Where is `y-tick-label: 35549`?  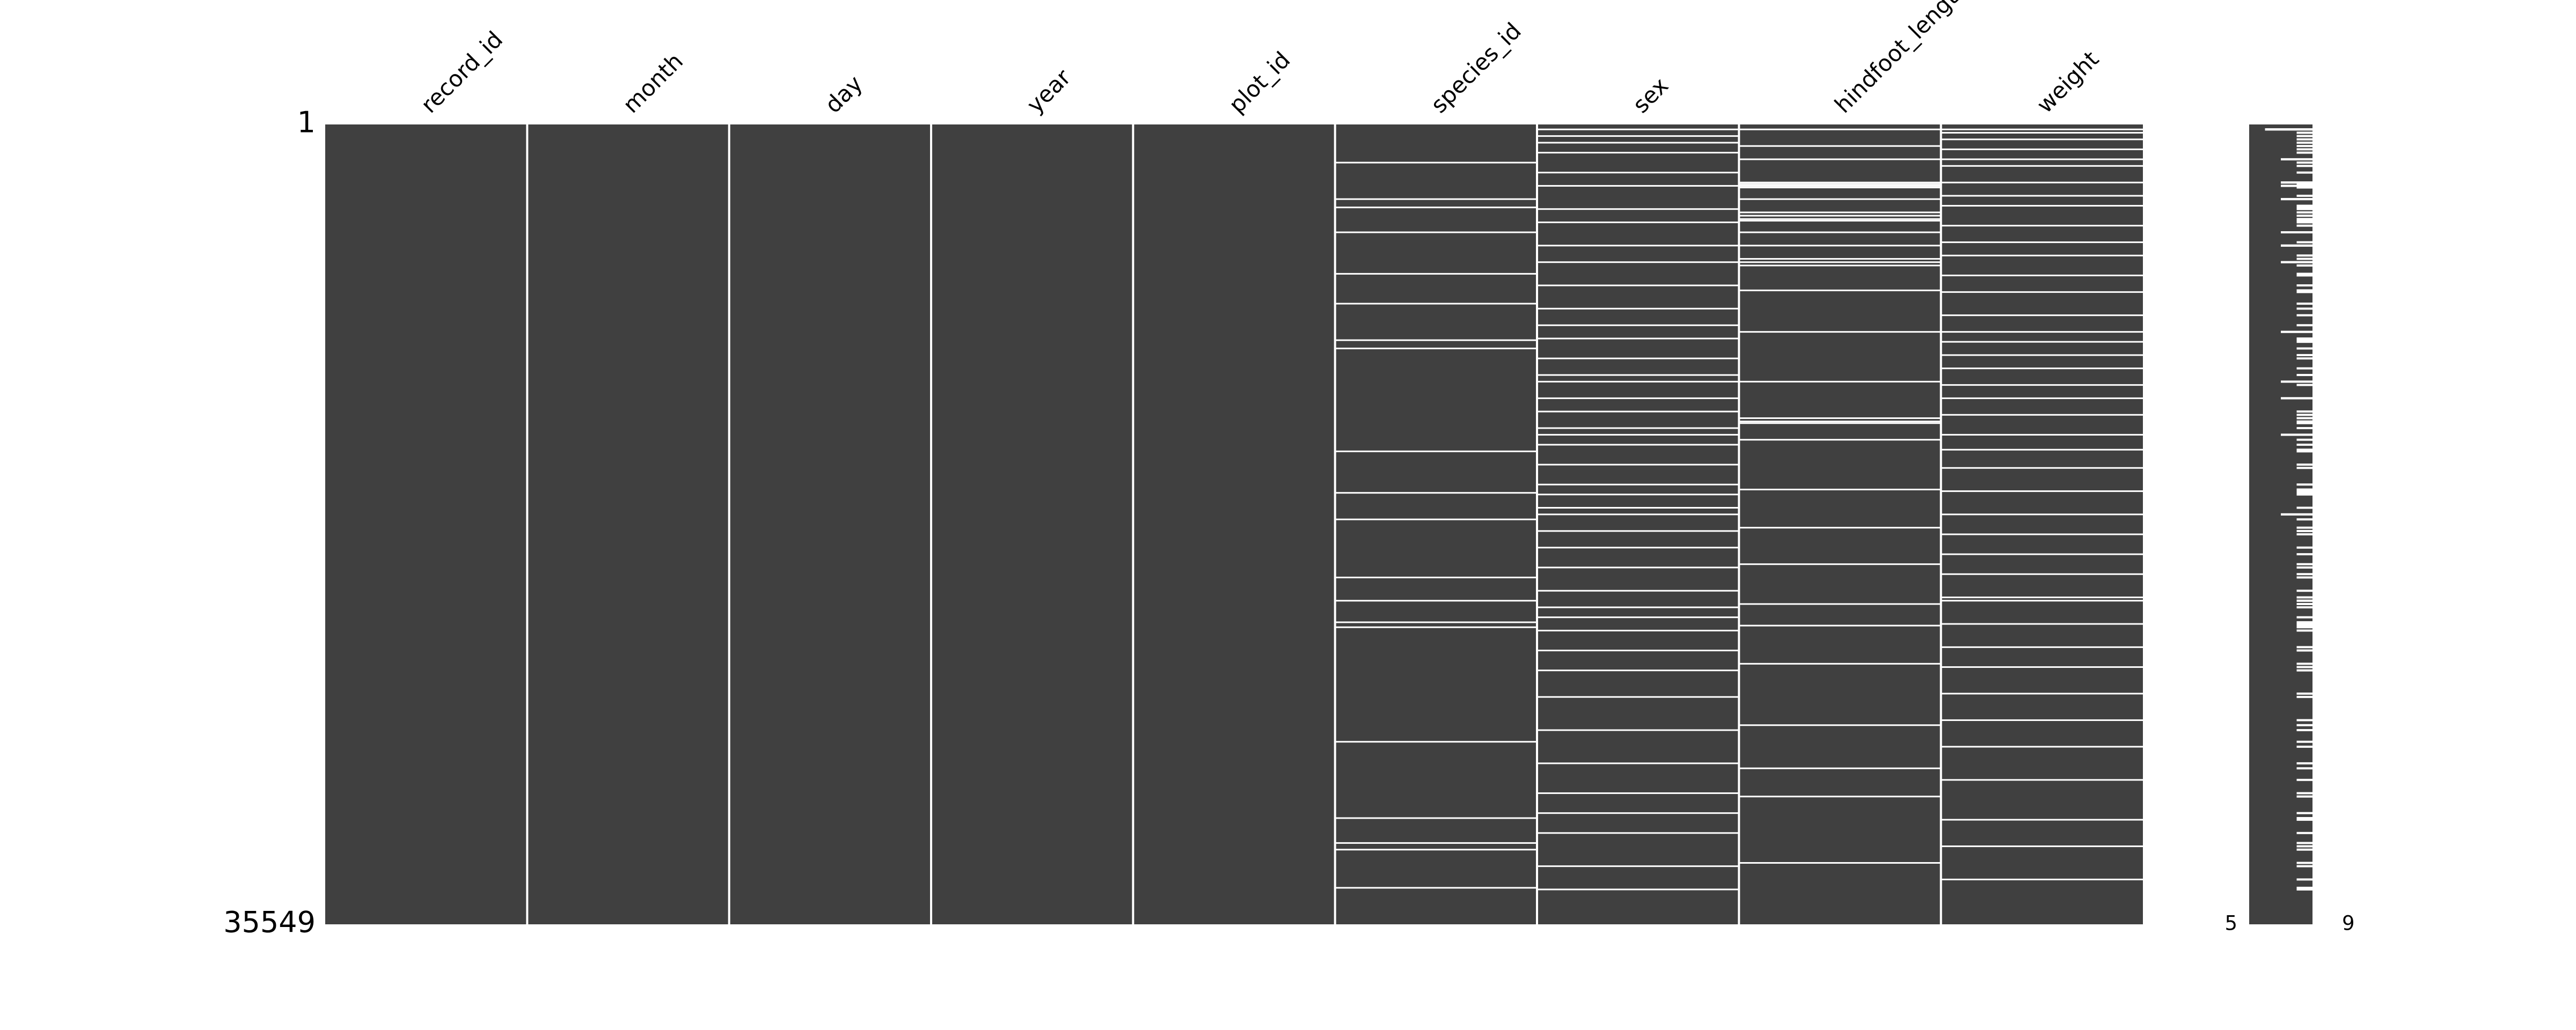 y-tick-label: 35549 is located at coordinates (269, 923).